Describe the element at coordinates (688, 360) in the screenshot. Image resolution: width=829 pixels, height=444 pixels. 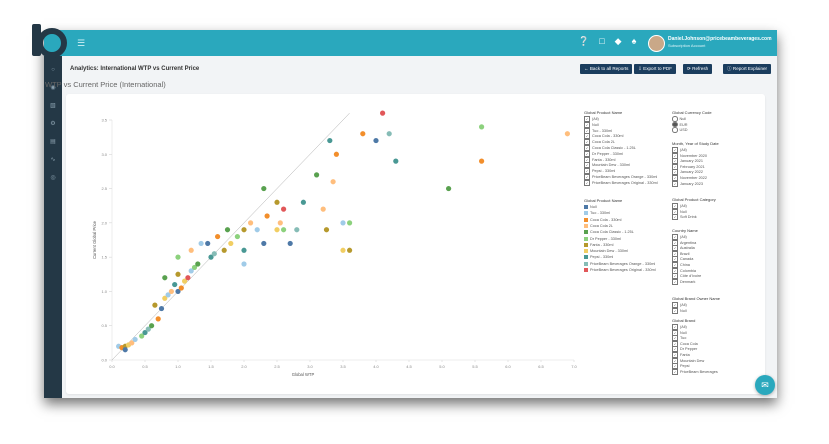
I see `brand-filter-option: ✓ Mountain Dew` at that location.